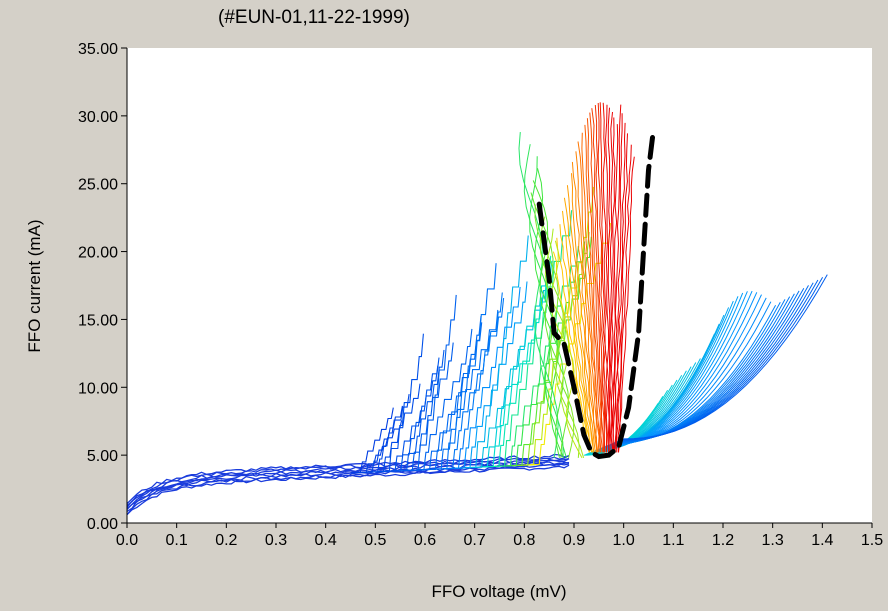 The height and width of the screenshot is (611, 888). What do you see at coordinates (98, 253) in the screenshot?
I see `y-tick-label: 20.00` at bounding box center [98, 253].